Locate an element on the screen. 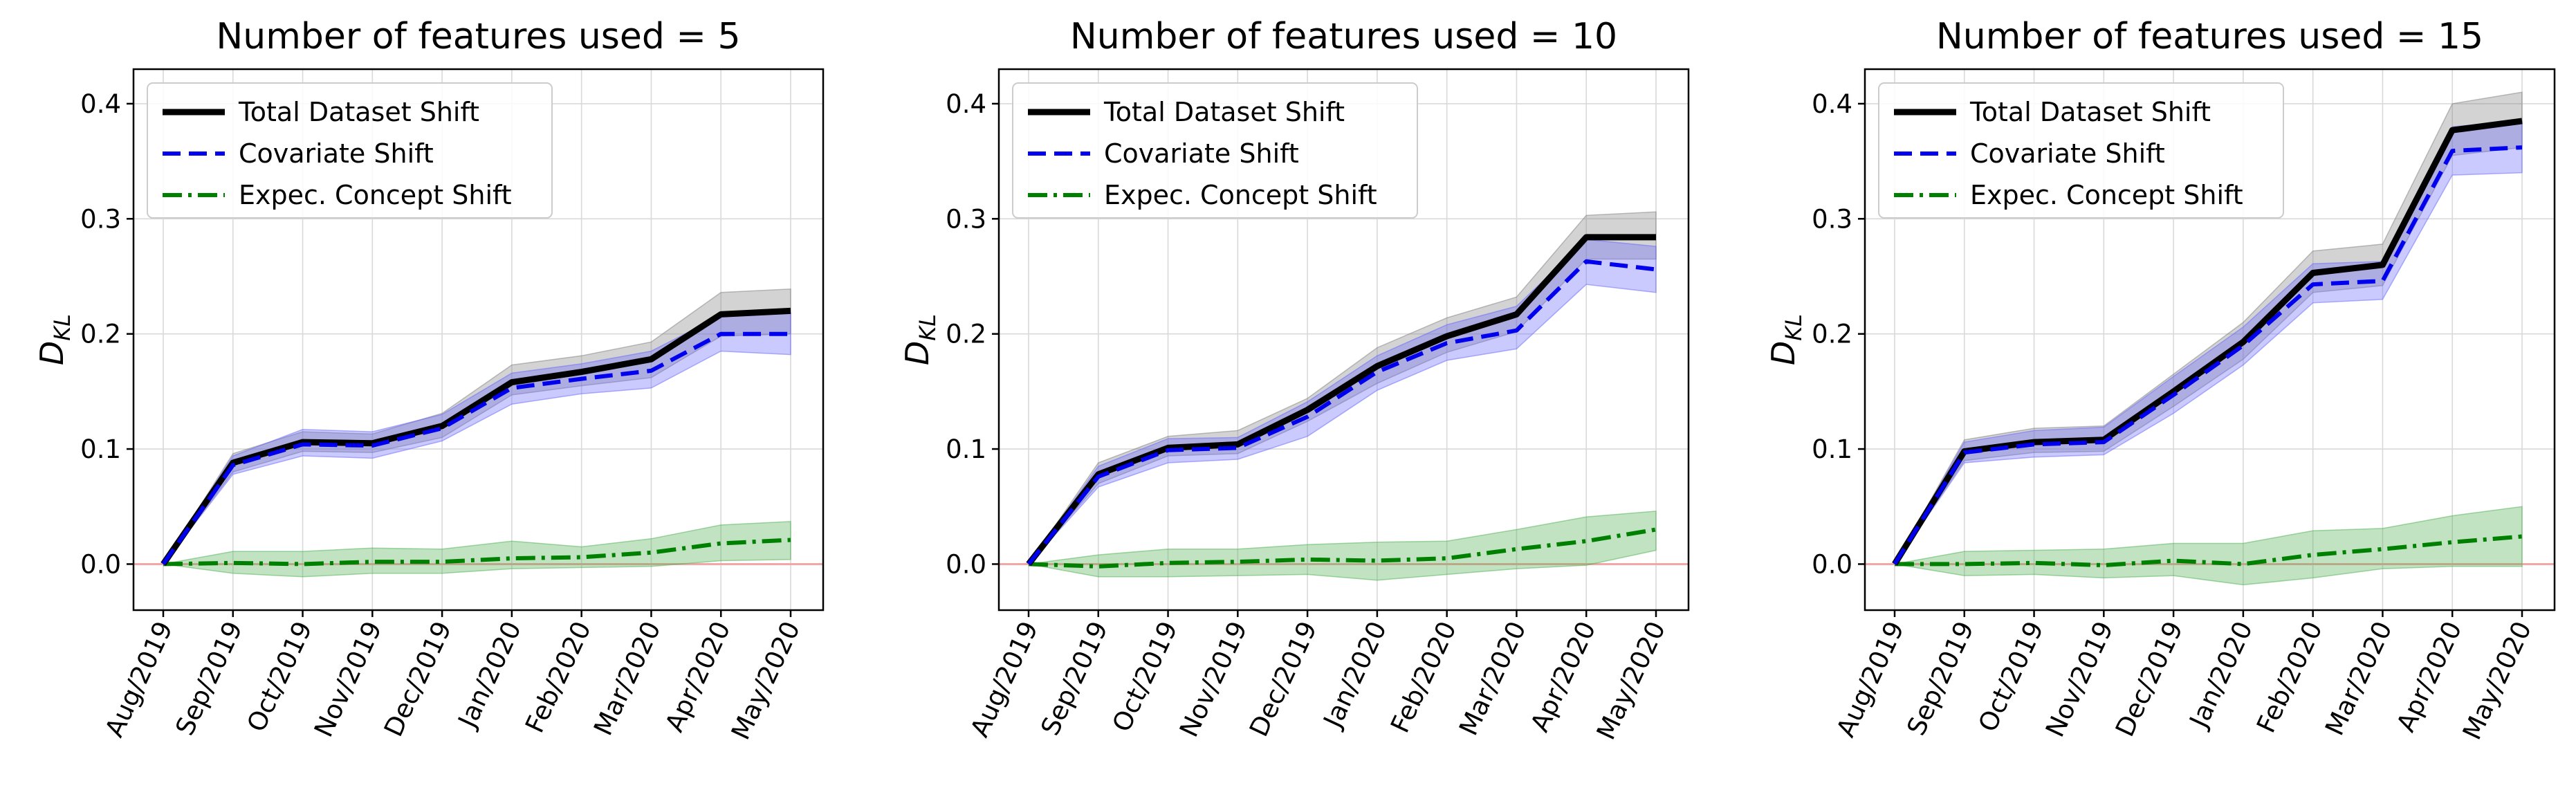  chart-title: Number of features used = 10 is located at coordinates (1343, 36).